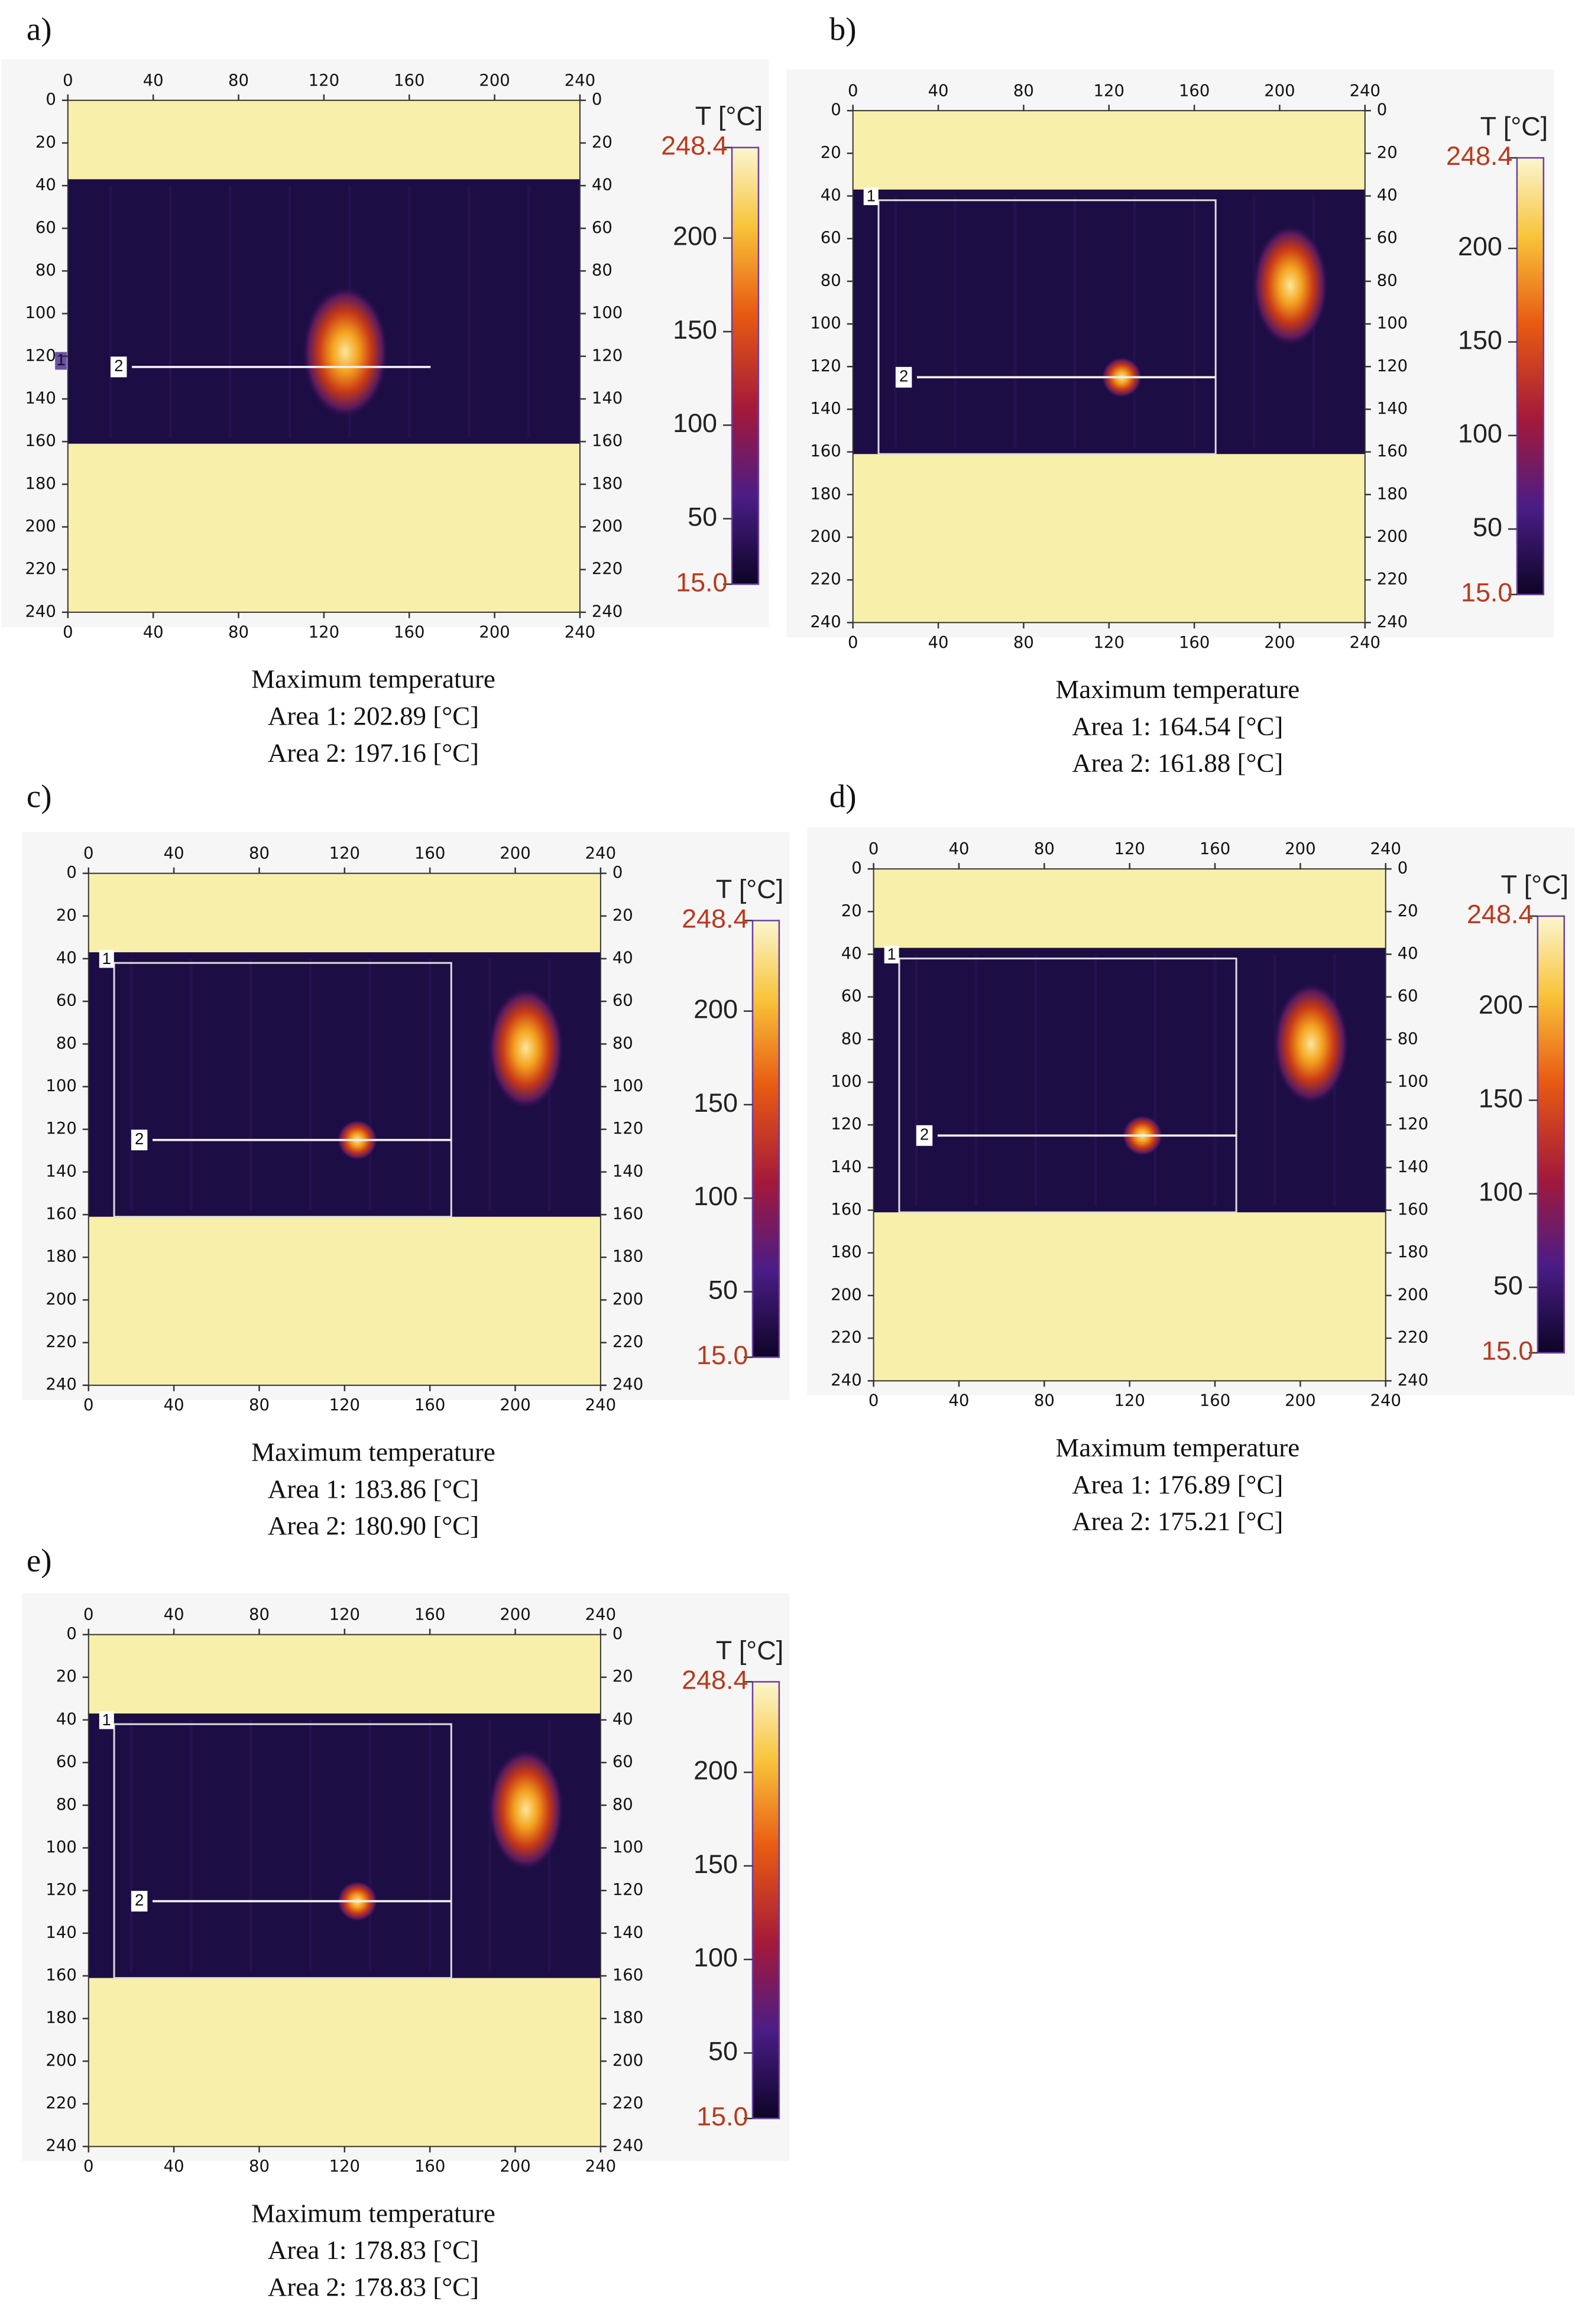 This screenshot has height=2324, width=1588. I want to click on caption-line: Maximum temperature, so click(373, 1452).